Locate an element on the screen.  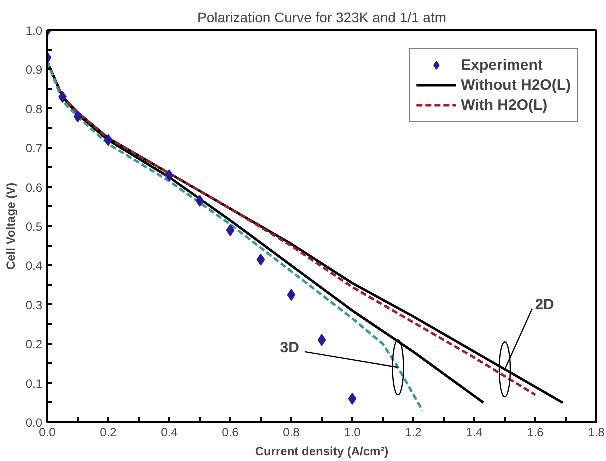
y-tick-label: 0.1 is located at coordinates (34, 383).